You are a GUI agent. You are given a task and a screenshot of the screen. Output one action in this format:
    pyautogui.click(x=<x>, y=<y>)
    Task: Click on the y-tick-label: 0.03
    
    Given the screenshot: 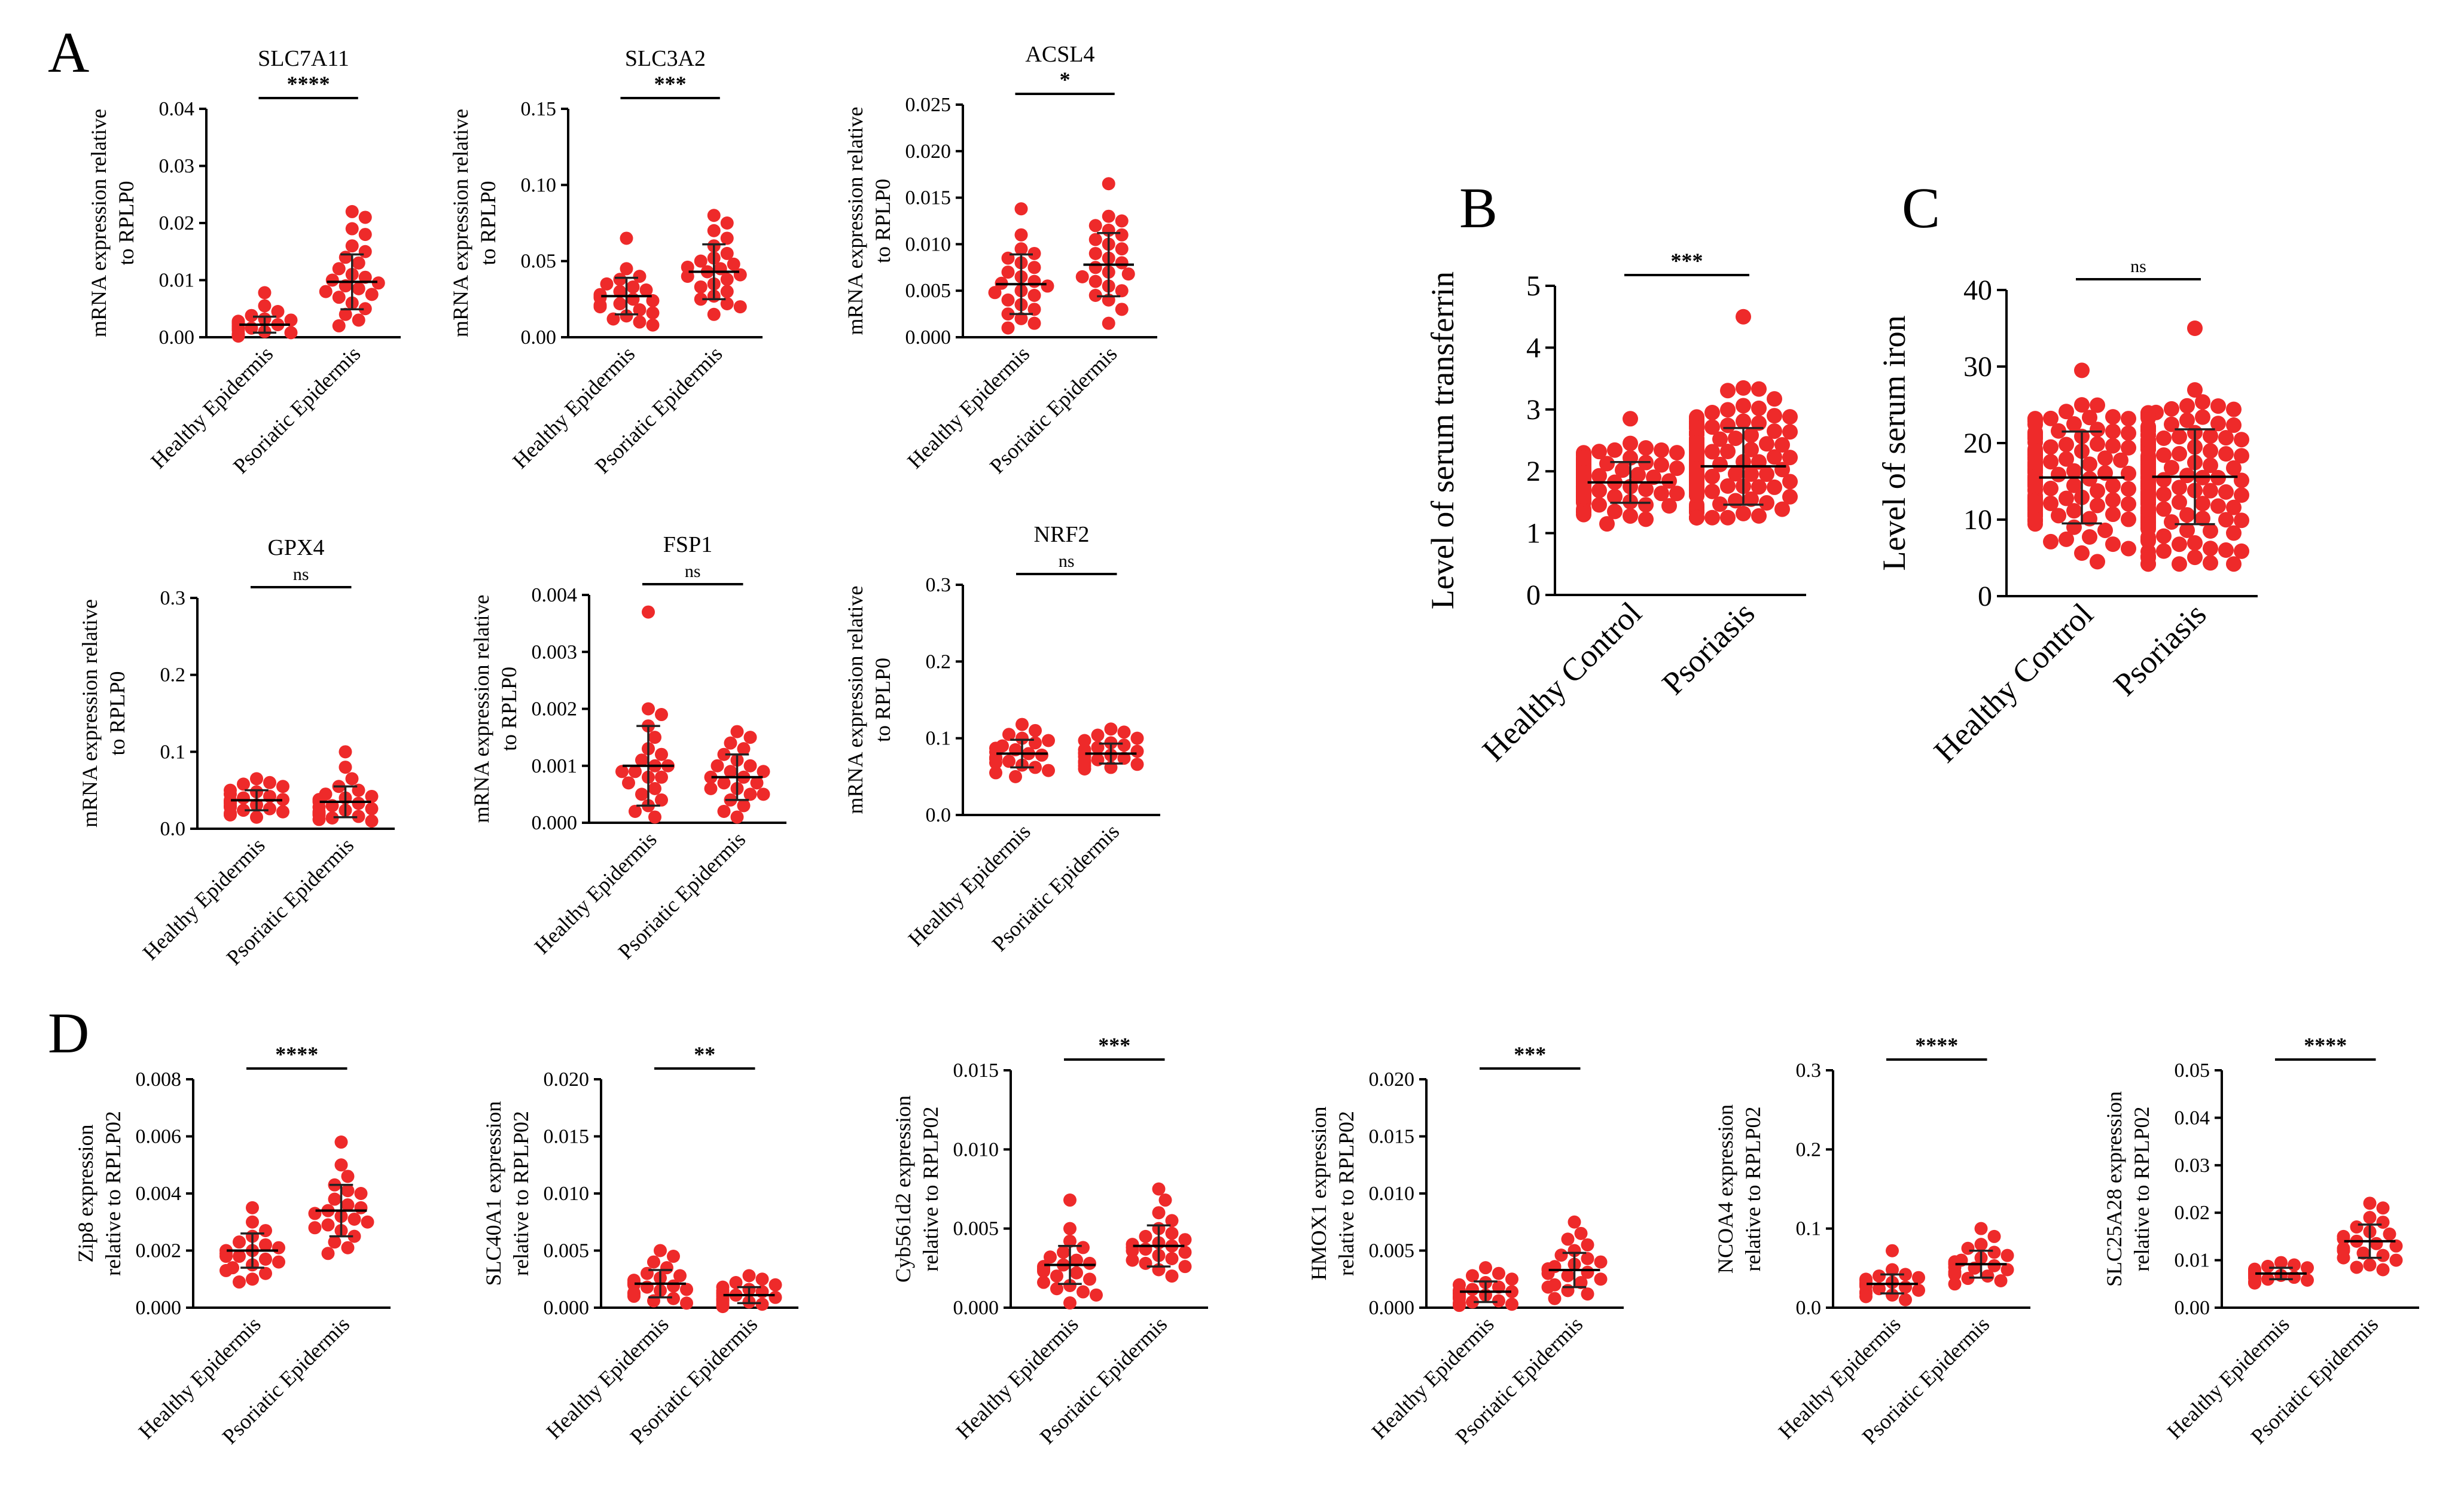 What is the action you would take?
    pyautogui.click(x=177, y=166)
    